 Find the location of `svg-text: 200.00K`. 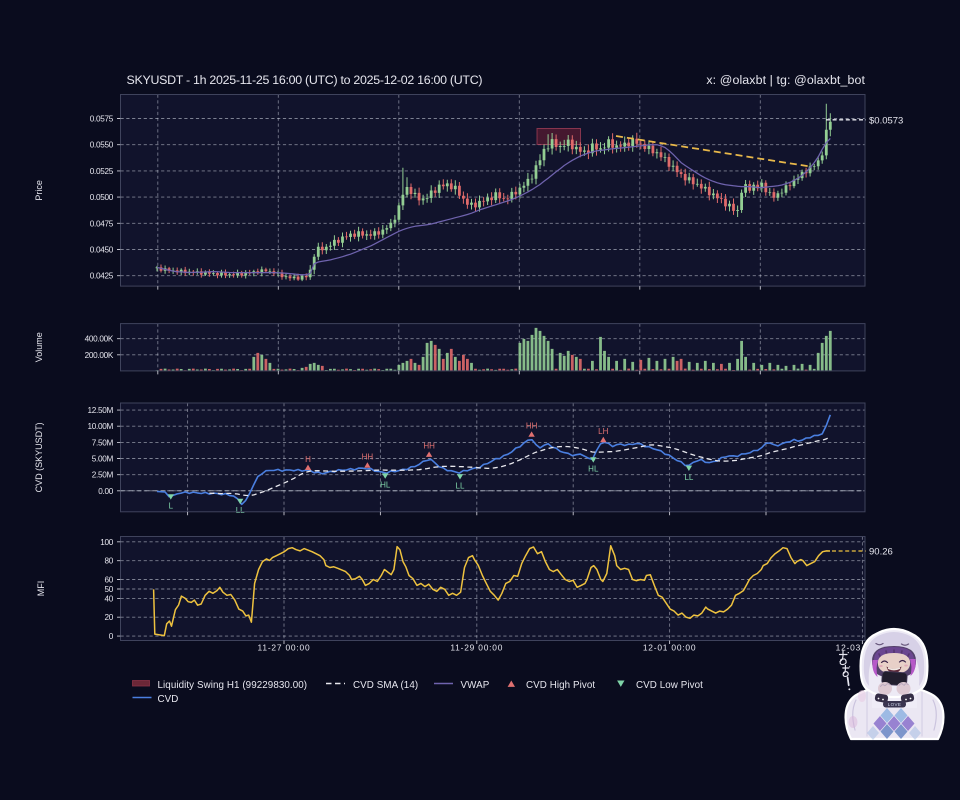

svg-text: 200.00K is located at coordinates (99, 355).